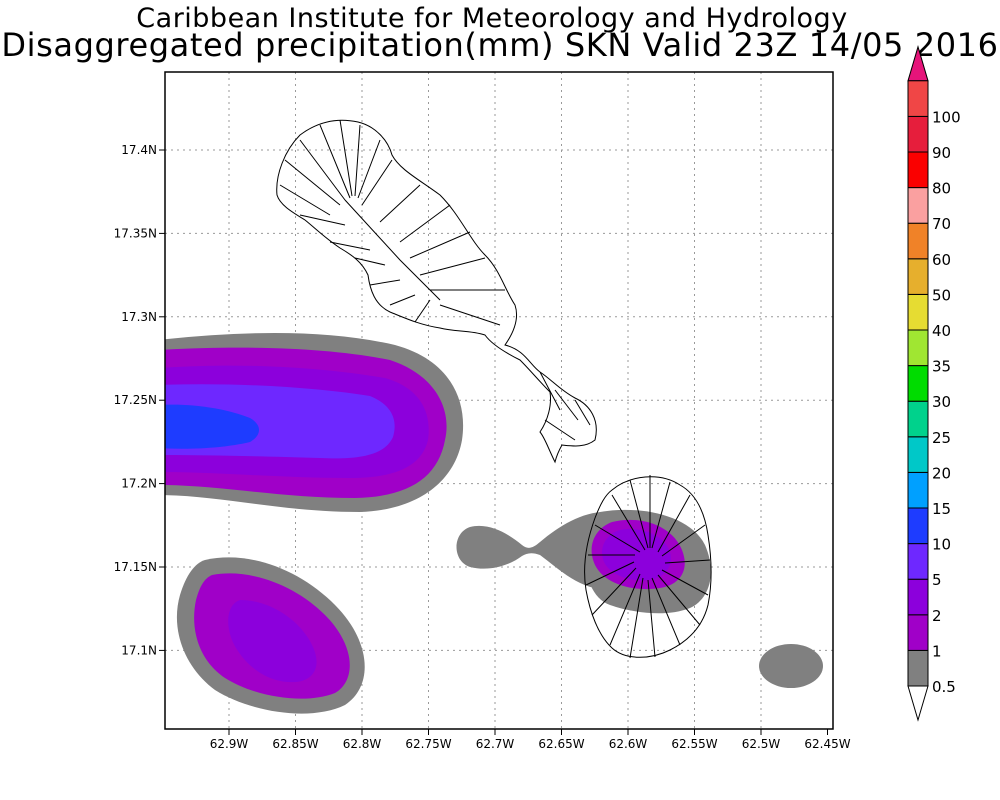 The height and width of the screenshot is (800, 1000). I want to click on y-tick-label: 17.35N, so click(135, 233).